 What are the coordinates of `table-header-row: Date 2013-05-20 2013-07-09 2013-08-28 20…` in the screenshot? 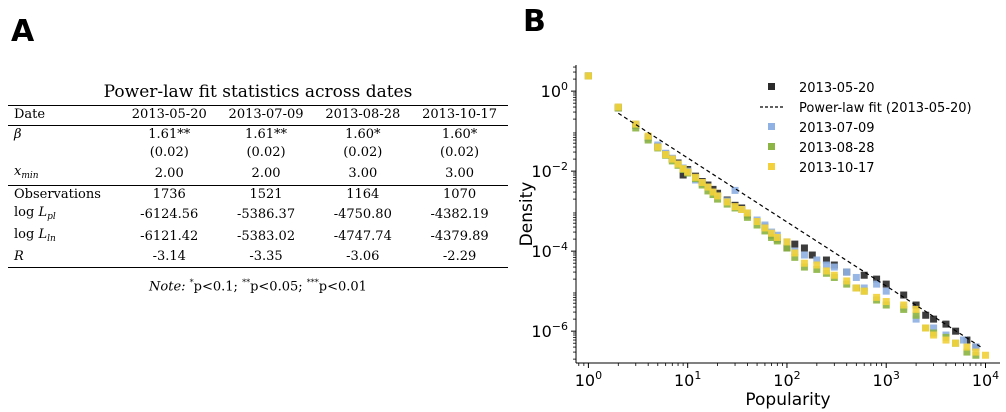 It's located at (258, 115).